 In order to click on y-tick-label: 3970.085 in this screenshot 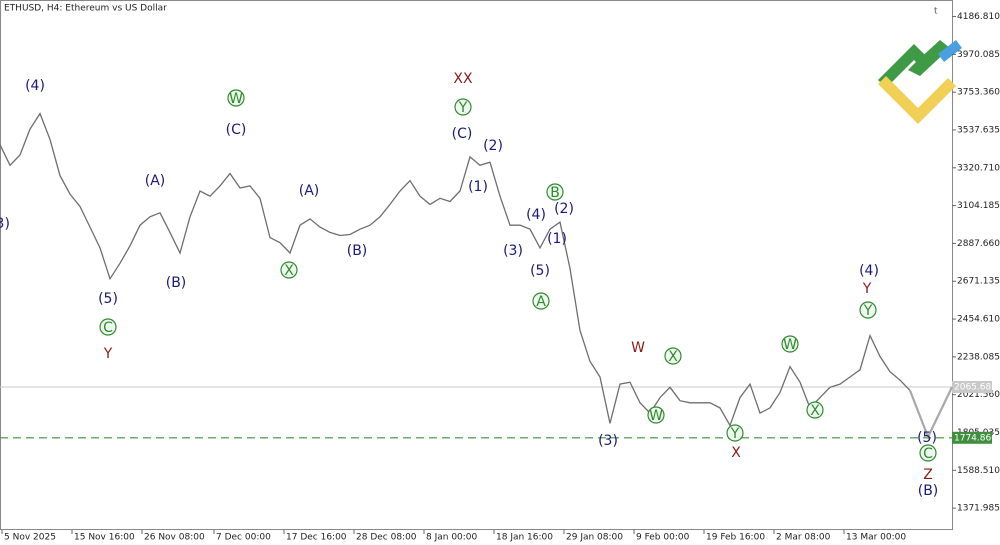, I will do `click(978, 55)`.